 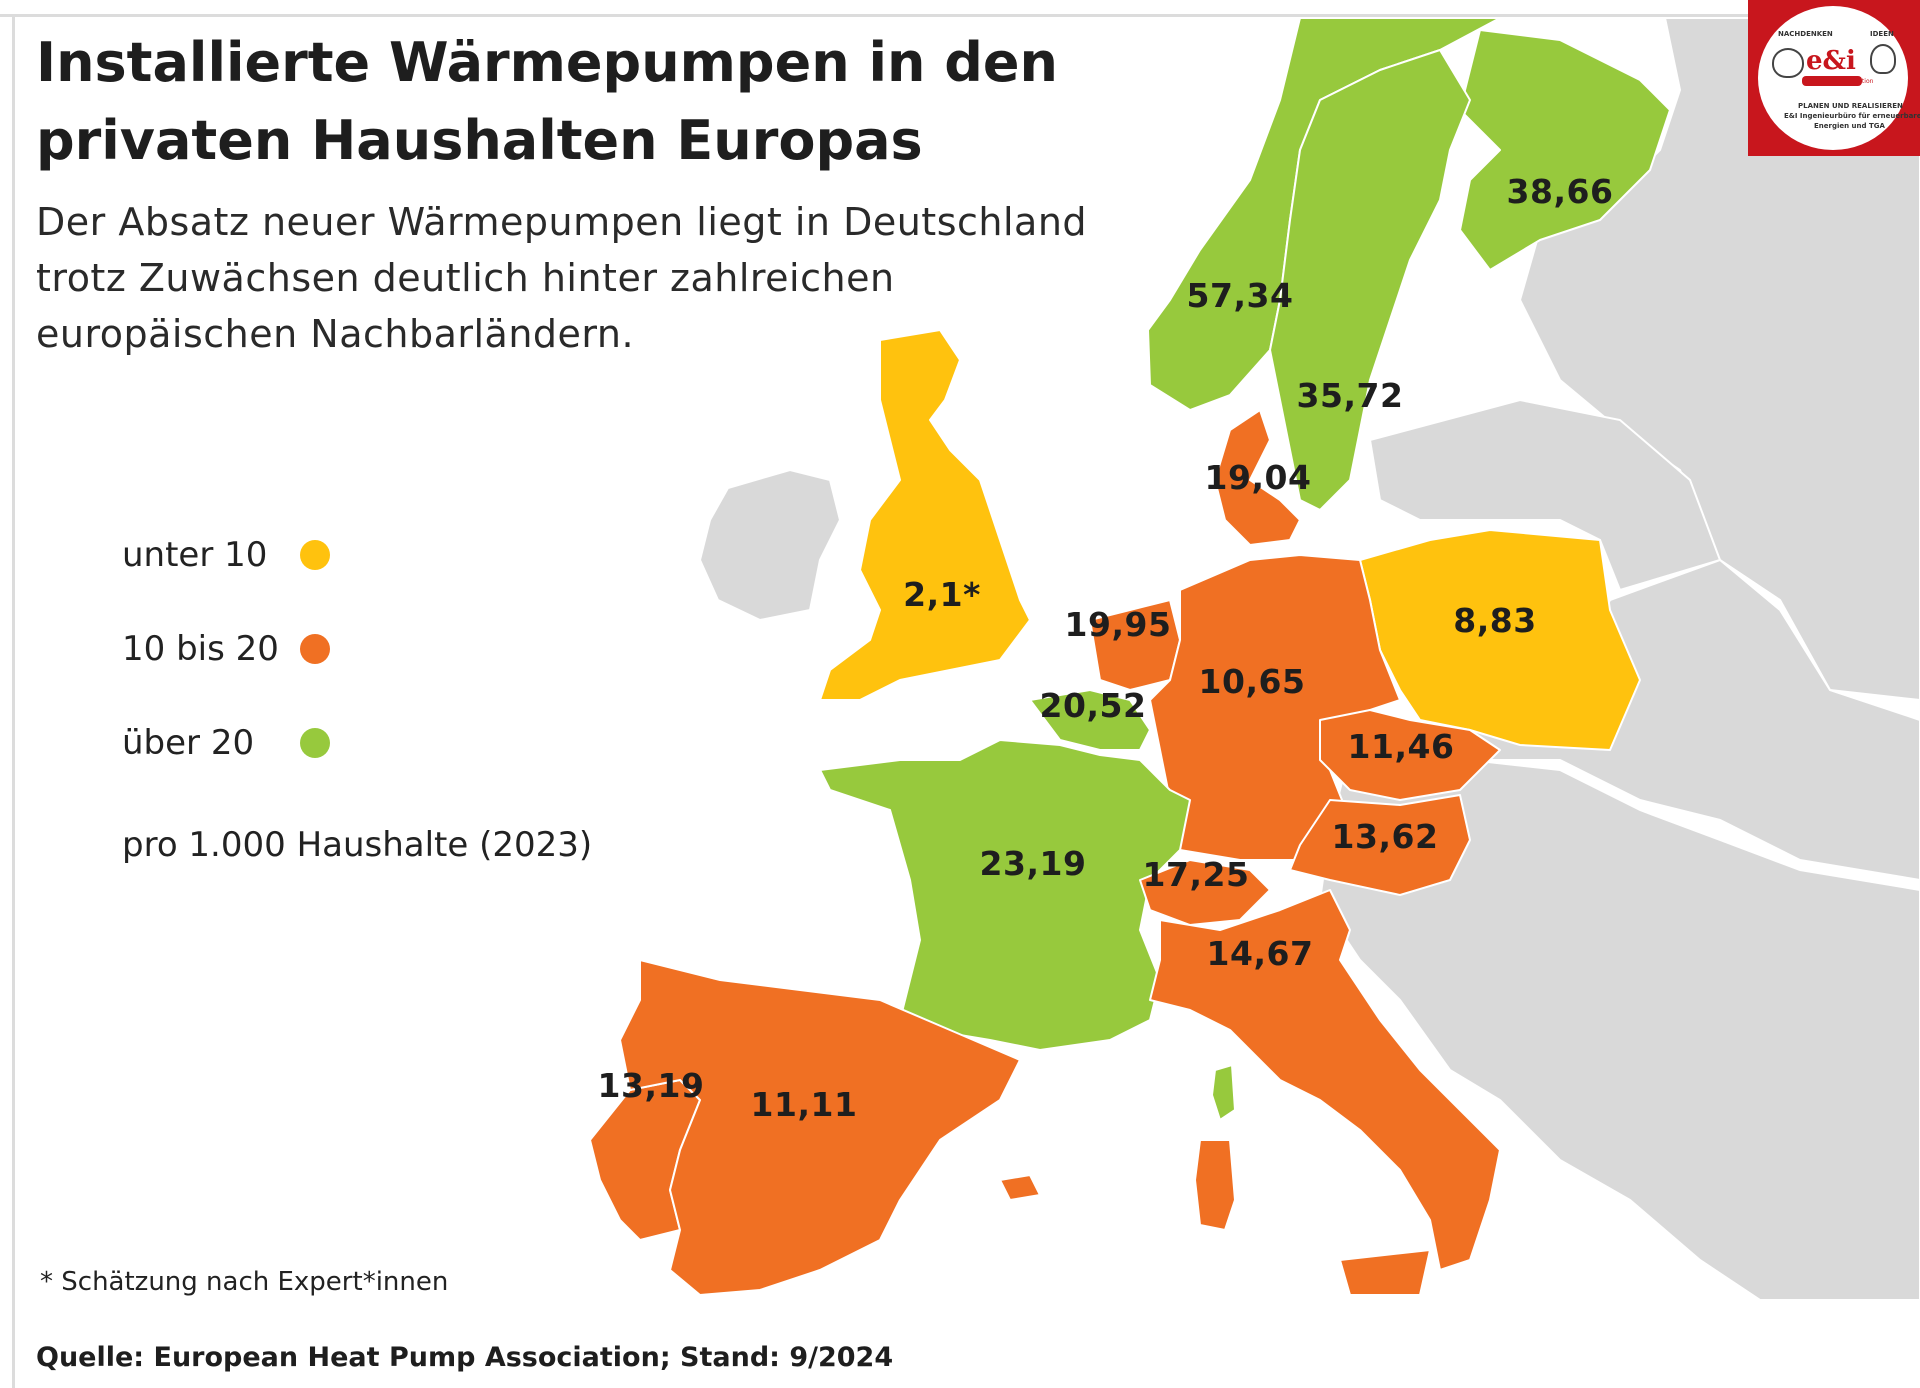 I want to click on value-label-dänemark: 19,04, so click(x=1258, y=477).